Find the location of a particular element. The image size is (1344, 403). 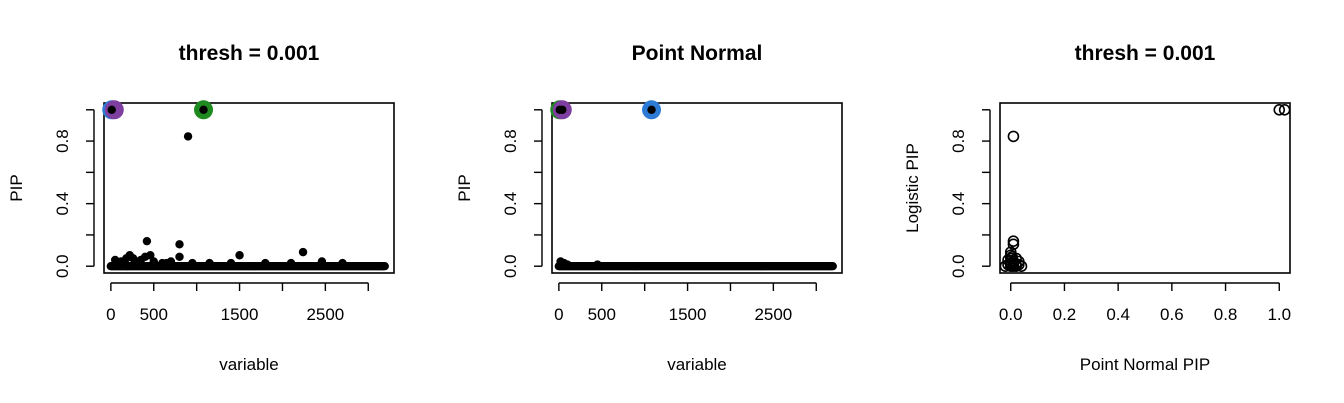

y-axis-label: Logistic PIP is located at coordinates (912, 188).